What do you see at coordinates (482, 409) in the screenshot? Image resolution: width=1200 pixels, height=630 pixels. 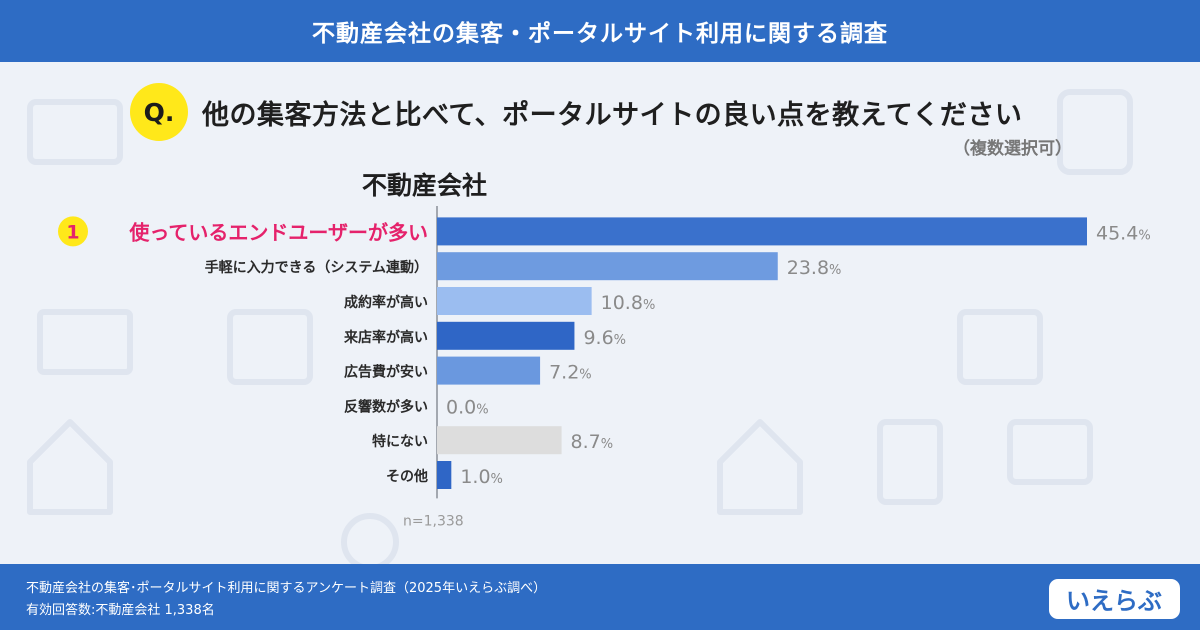 I see `value-unit-5: %` at bounding box center [482, 409].